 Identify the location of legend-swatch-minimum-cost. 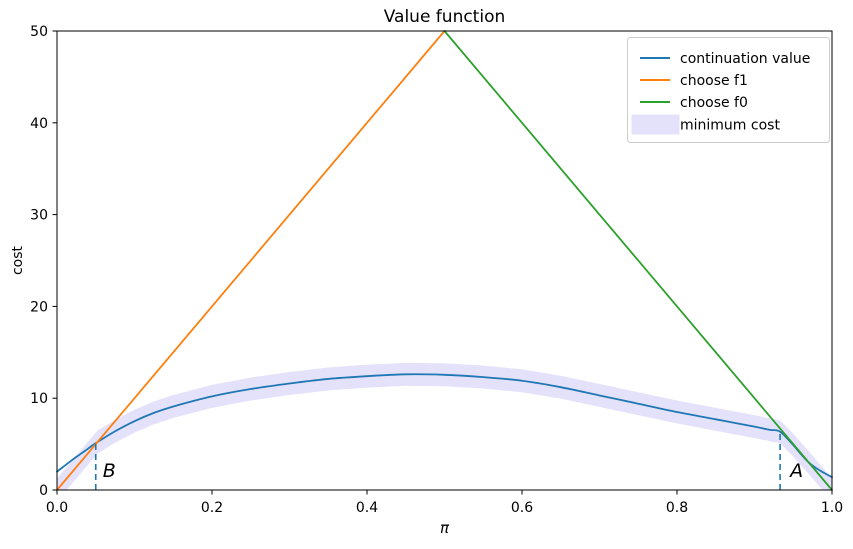
(655, 124).